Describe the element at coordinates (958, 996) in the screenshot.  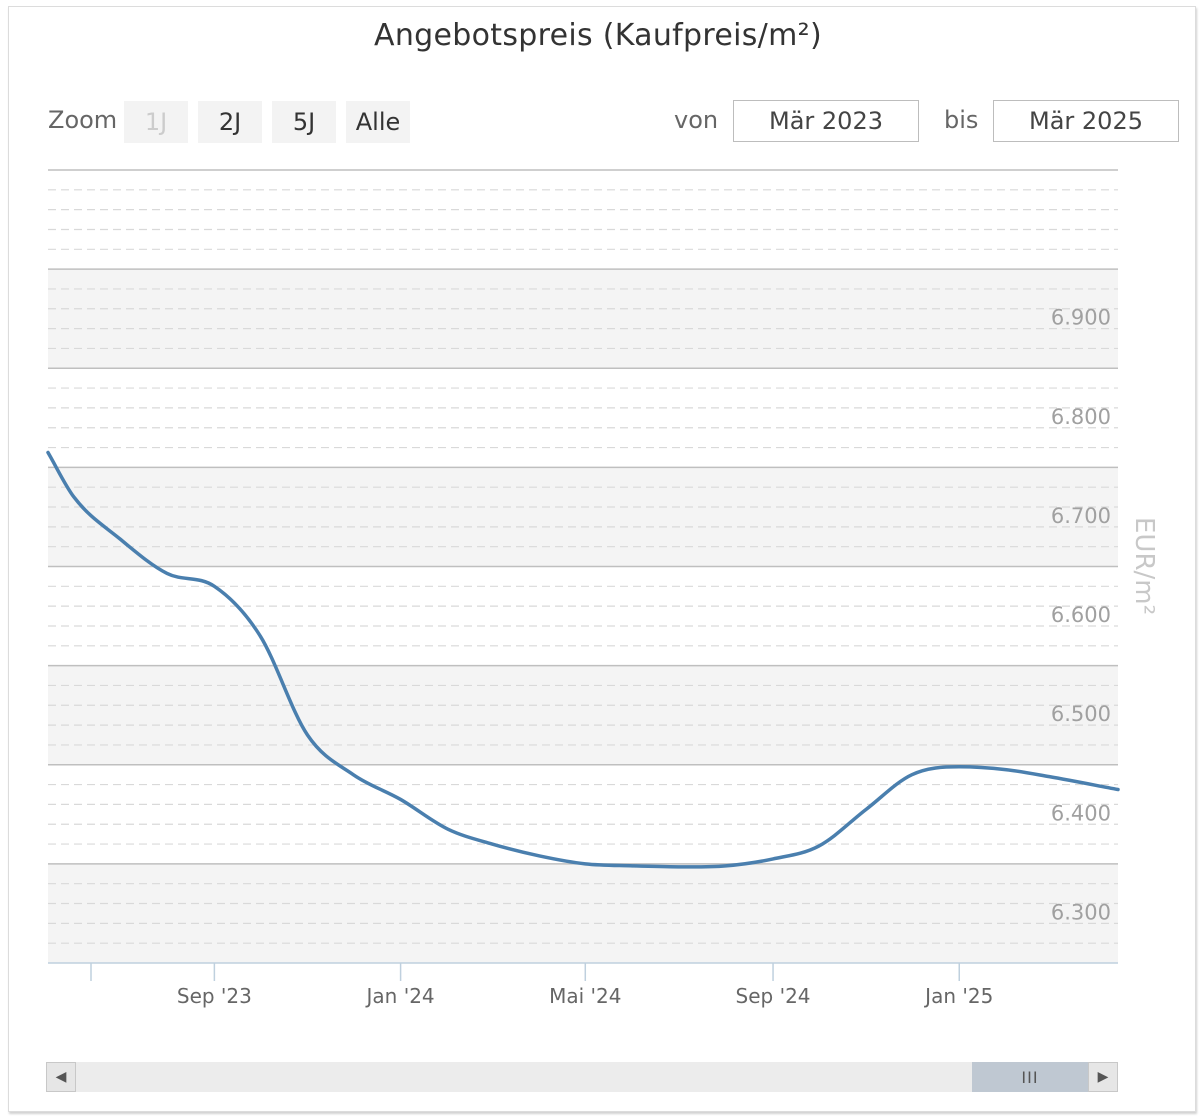
I see `x-tick-label: Jan '25` at that location.